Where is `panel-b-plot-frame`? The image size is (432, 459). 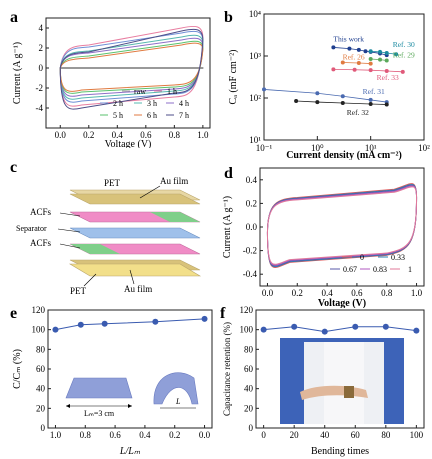
panel-b-plot-frame is located at coordinates (344, 77).